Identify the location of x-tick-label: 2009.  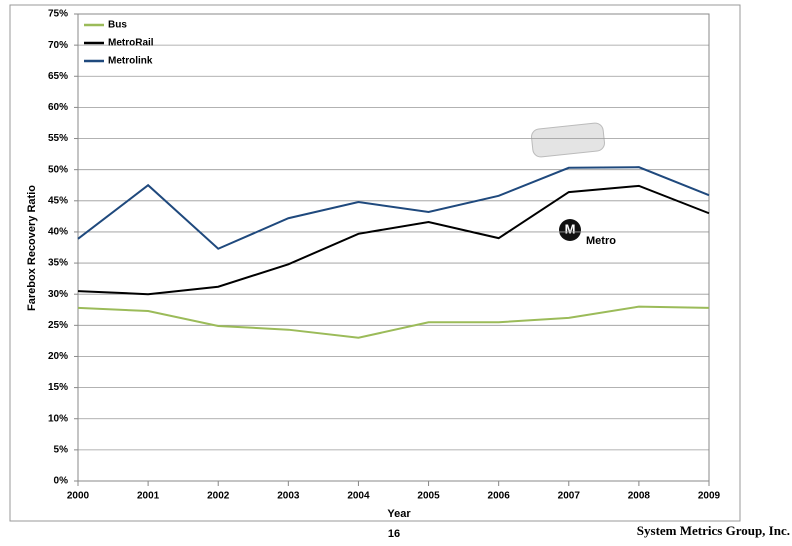
(709, 496).